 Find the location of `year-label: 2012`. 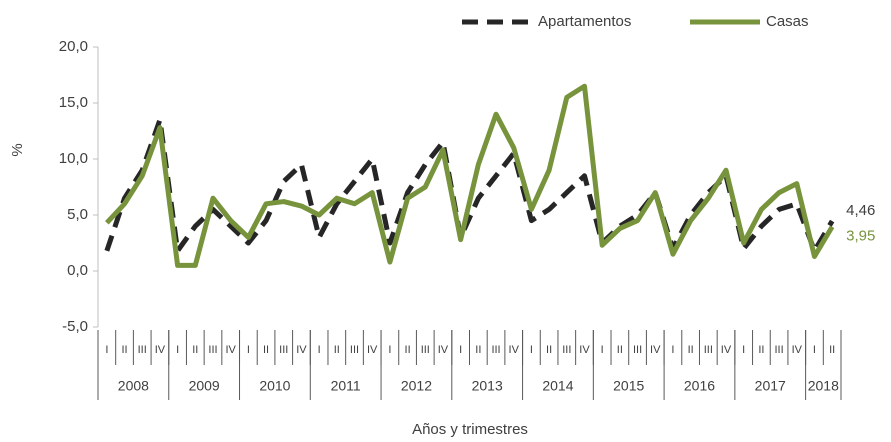

year-label: 2012 is located at coordinates (416, 386).